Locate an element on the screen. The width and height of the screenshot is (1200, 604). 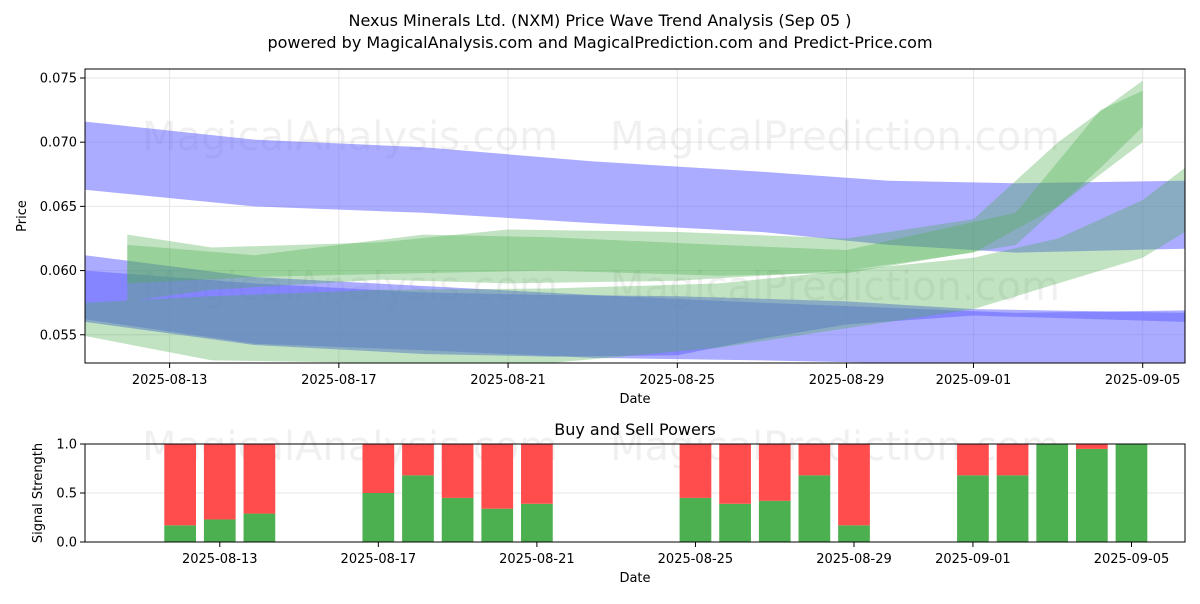
top-x-tick-label: 2025-08-29 is located at coordinates (847, 380).